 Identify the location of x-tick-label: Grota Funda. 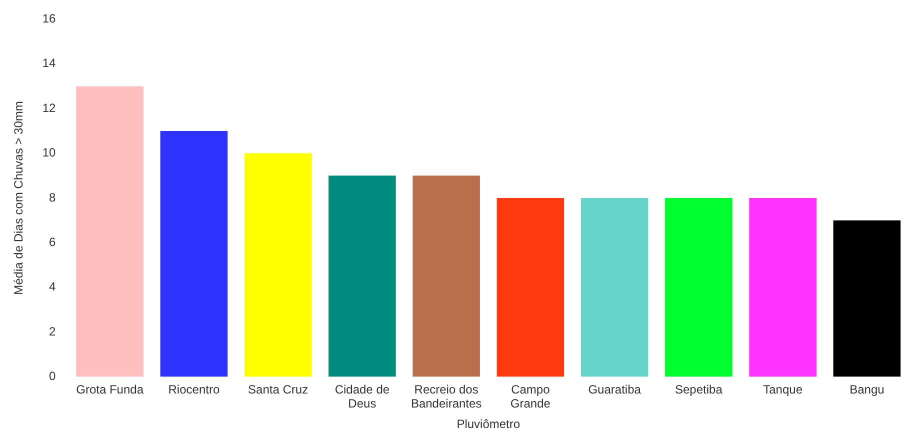
(110, 389).